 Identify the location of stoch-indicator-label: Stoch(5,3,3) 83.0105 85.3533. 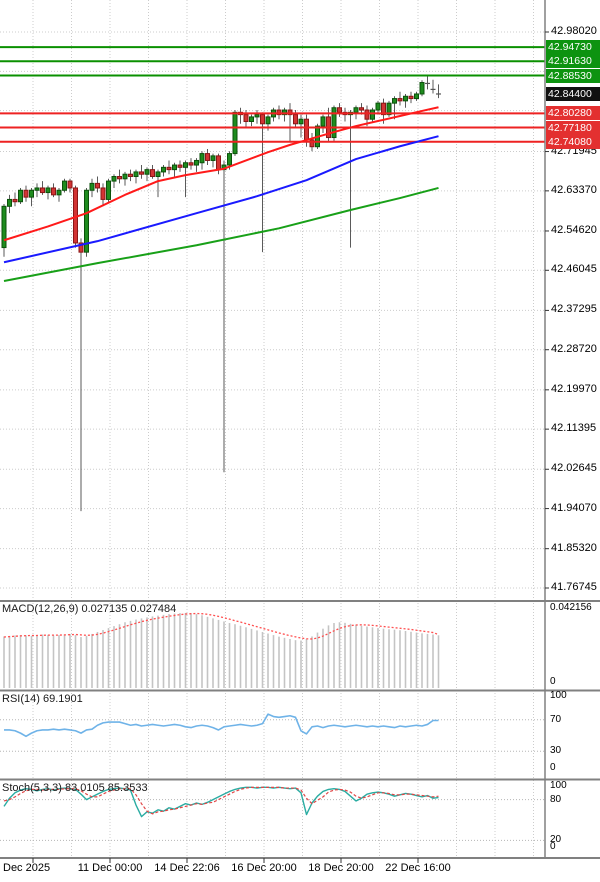
(75, 788).